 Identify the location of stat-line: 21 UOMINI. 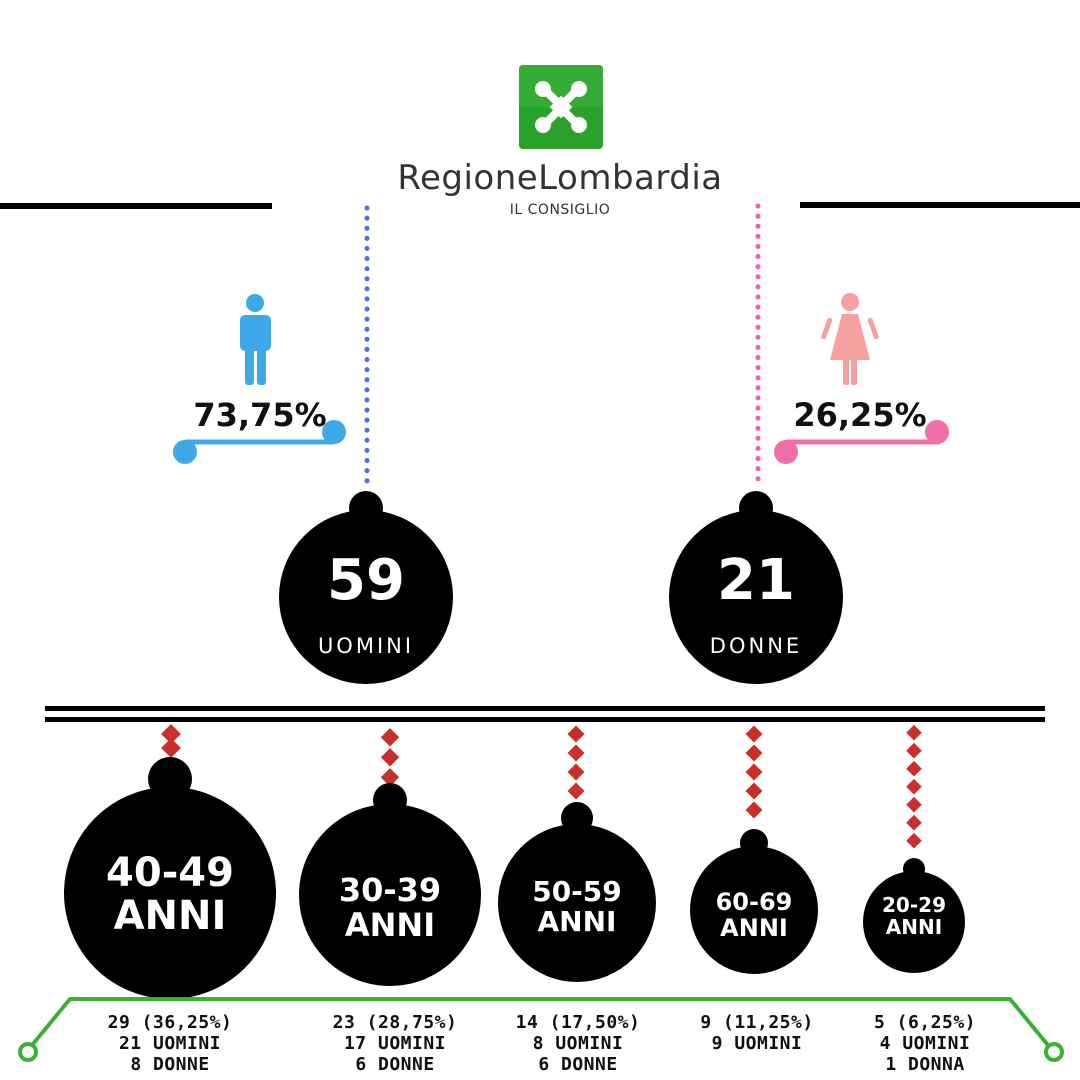
(170, 1043).